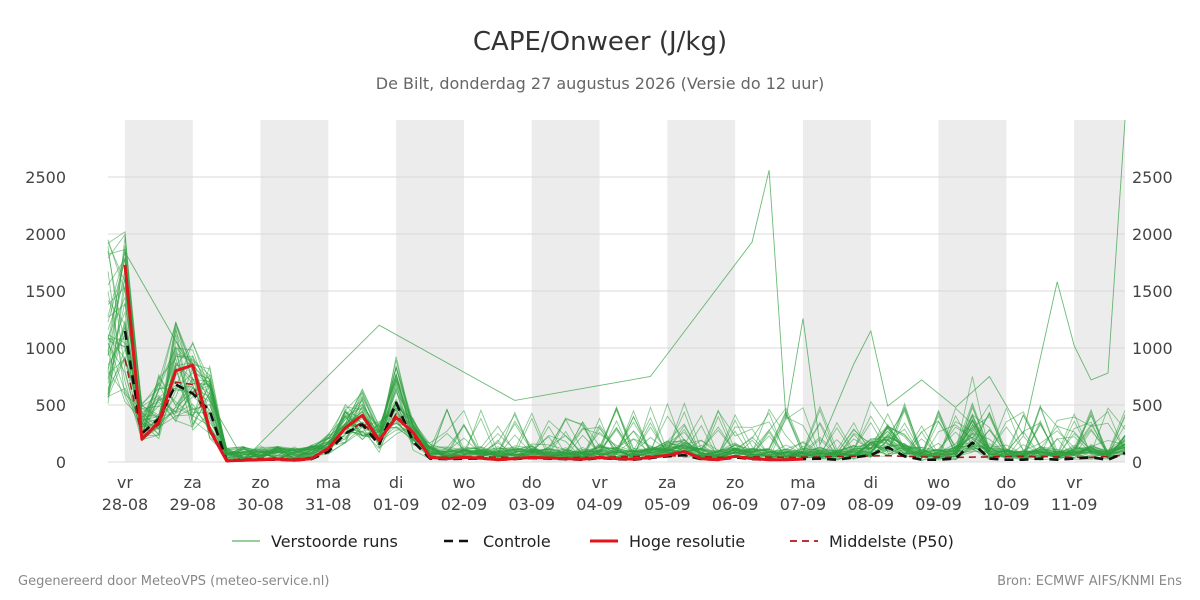  What do you see at coordinates (517, 541) in the screenshot?
I see `legend-control-label: Controle` at bounding box center [517, 541].